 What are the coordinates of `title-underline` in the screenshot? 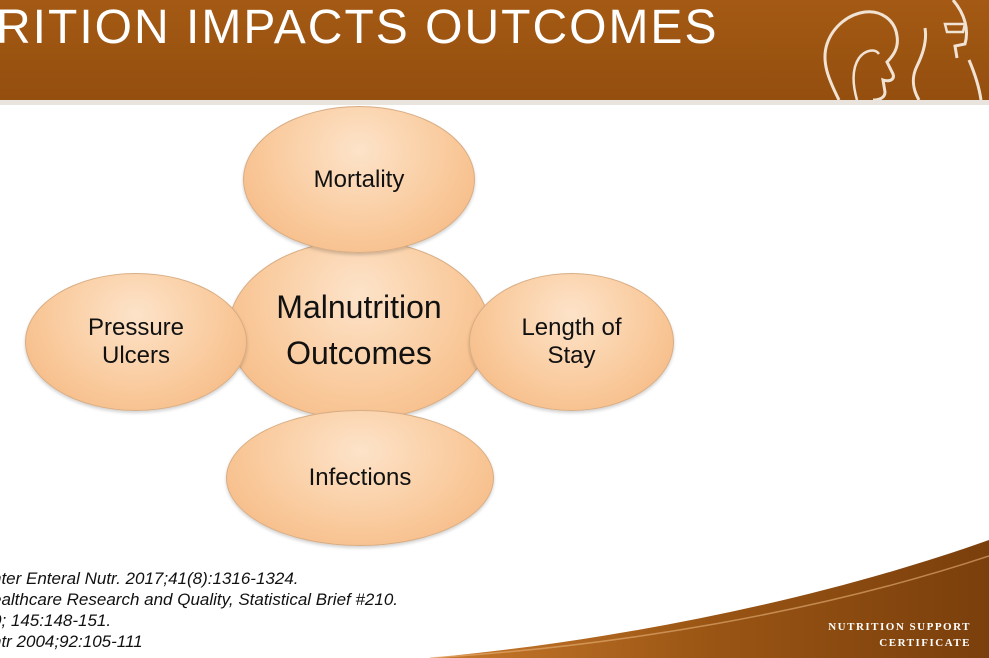 It's located at (494, 102).